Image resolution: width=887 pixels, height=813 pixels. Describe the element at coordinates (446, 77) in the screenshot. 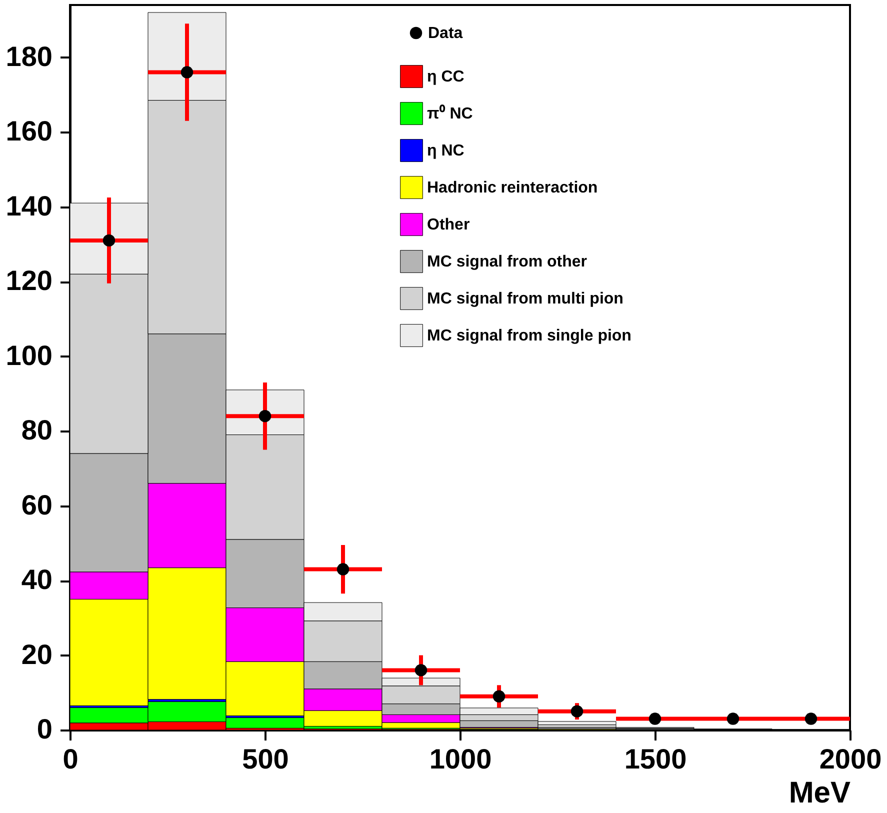

I see `legend-label: η CC` at that location.